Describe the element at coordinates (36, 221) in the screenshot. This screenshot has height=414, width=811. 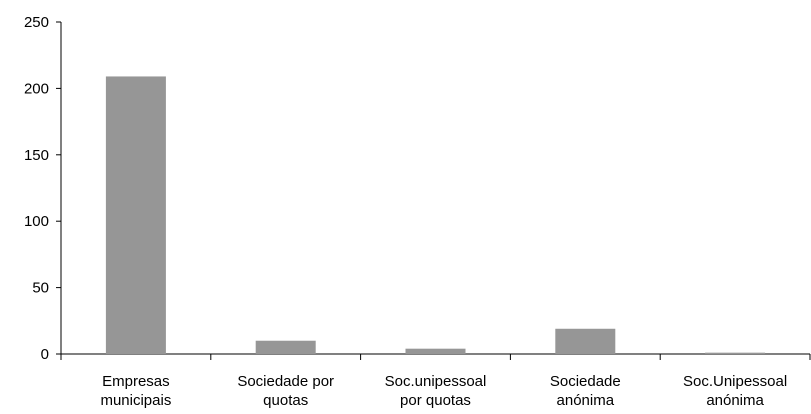
I see `y-tick-label: 100` at that location.